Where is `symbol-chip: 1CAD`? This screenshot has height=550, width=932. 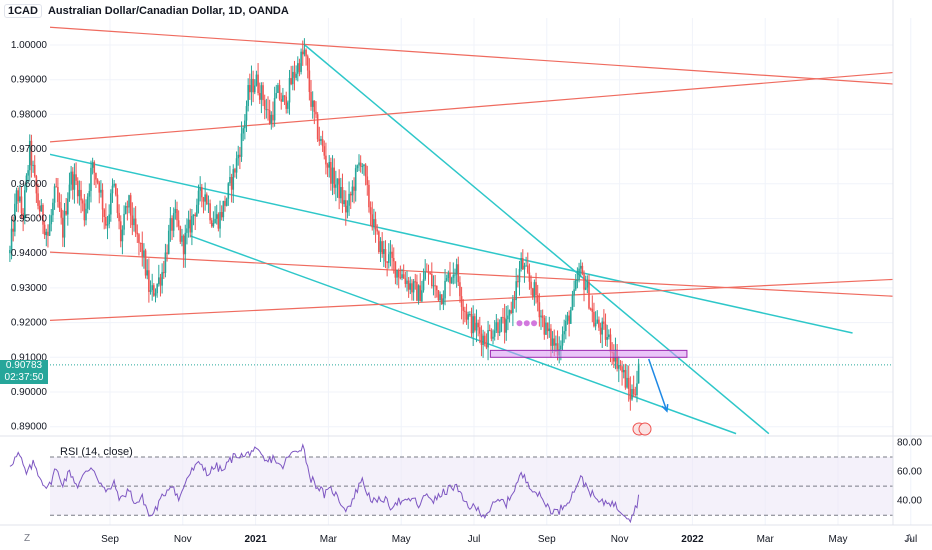 symbol-chip: 1CAD is located at coordinates (23, 11).